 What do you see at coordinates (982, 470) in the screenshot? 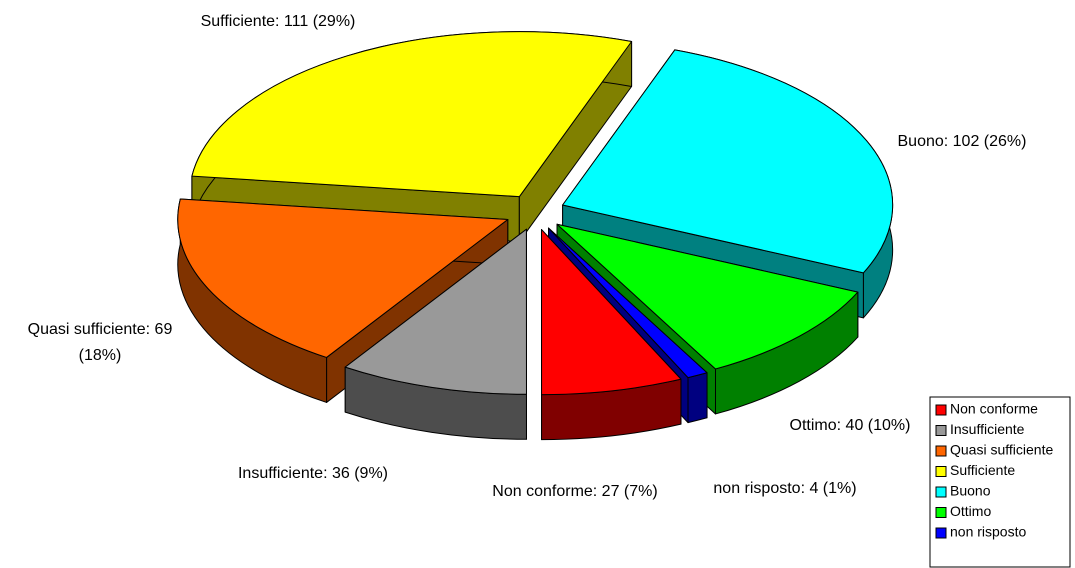
I see `legend-label: Sufficiente` at bounding box center [982, 470].